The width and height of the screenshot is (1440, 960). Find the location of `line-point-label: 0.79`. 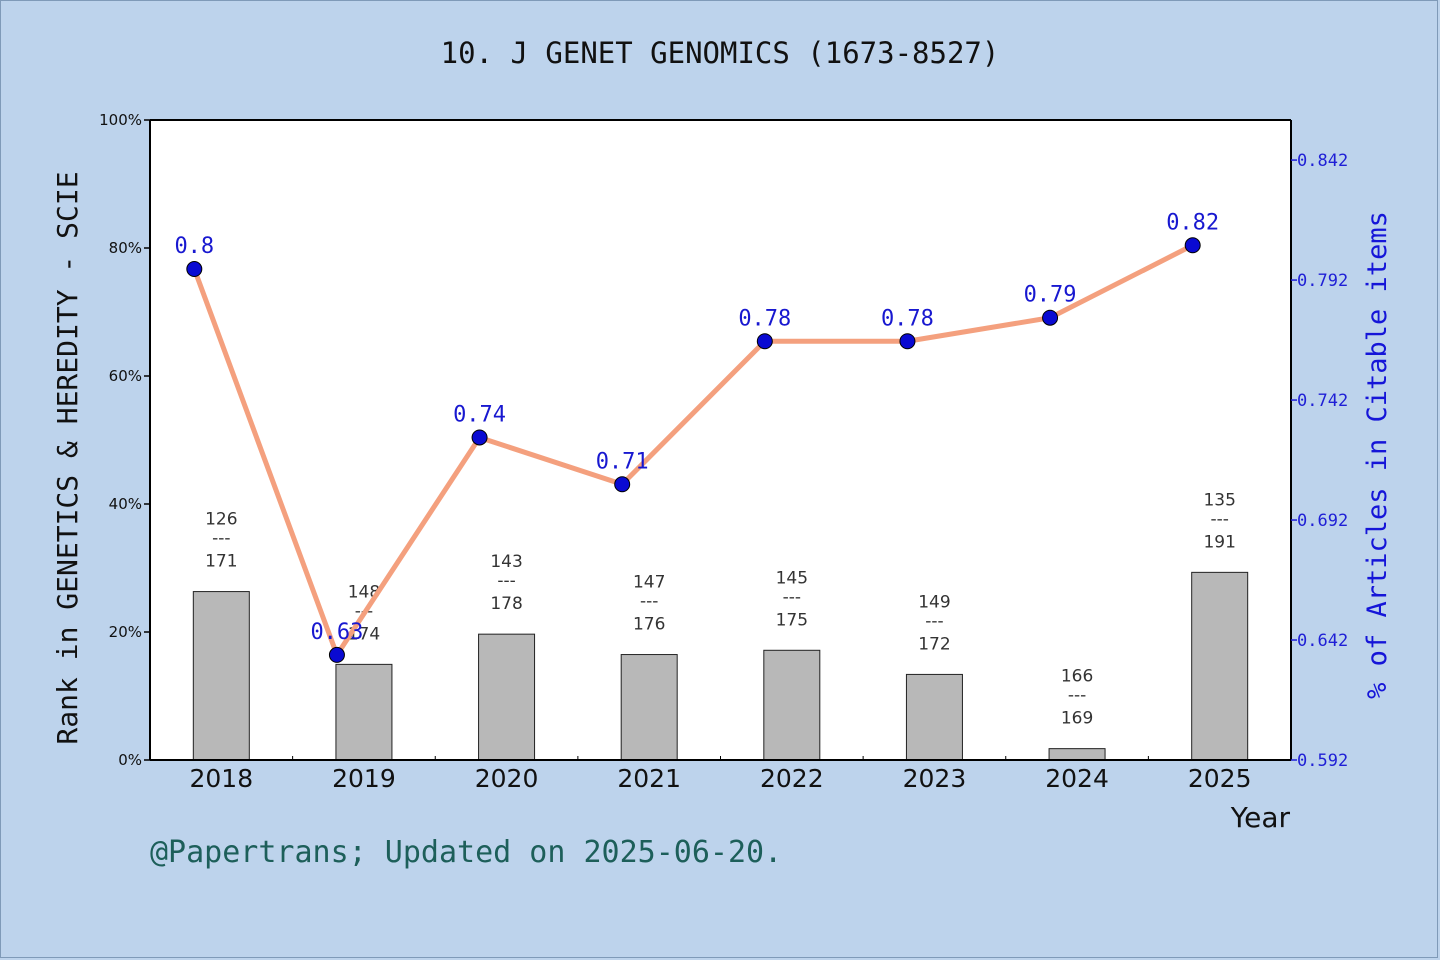

line-point-label: 0.79 is located at coordinates (1050, 295).